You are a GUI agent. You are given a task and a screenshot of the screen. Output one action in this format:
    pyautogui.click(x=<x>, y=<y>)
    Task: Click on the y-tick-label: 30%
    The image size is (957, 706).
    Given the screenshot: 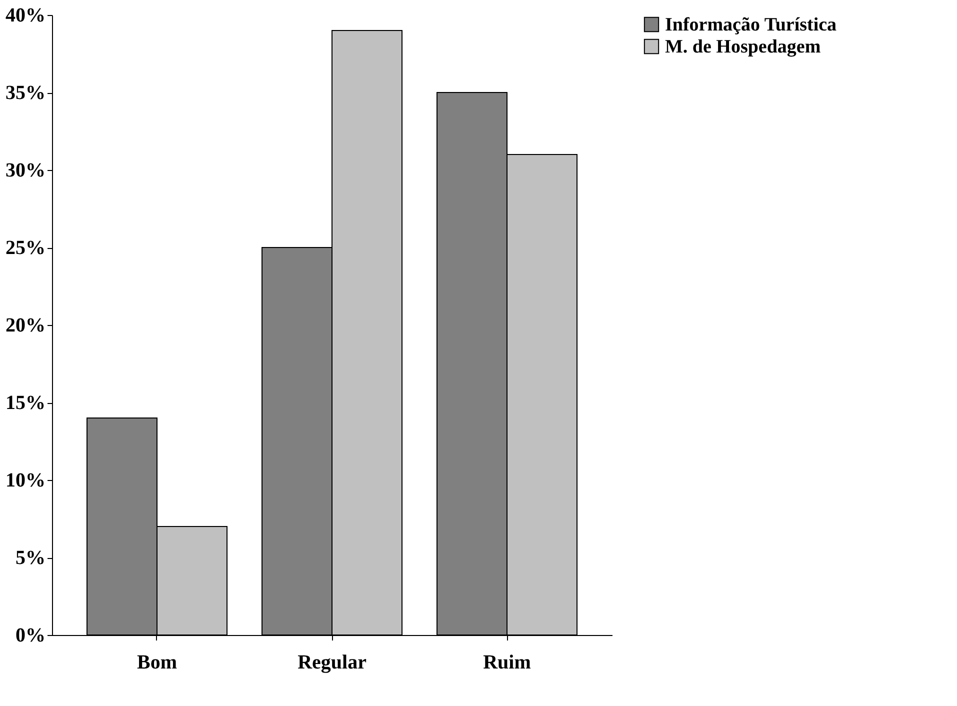 What is the action you would take?
    pyautogui.click(x=26, y=171)
    